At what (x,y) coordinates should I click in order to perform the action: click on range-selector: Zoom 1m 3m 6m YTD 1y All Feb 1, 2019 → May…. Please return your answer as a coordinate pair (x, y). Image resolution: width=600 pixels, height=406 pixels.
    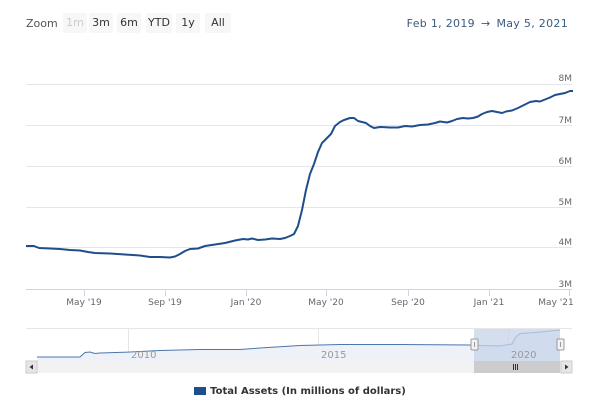
    Looking at the image, I should click on (300, 24).